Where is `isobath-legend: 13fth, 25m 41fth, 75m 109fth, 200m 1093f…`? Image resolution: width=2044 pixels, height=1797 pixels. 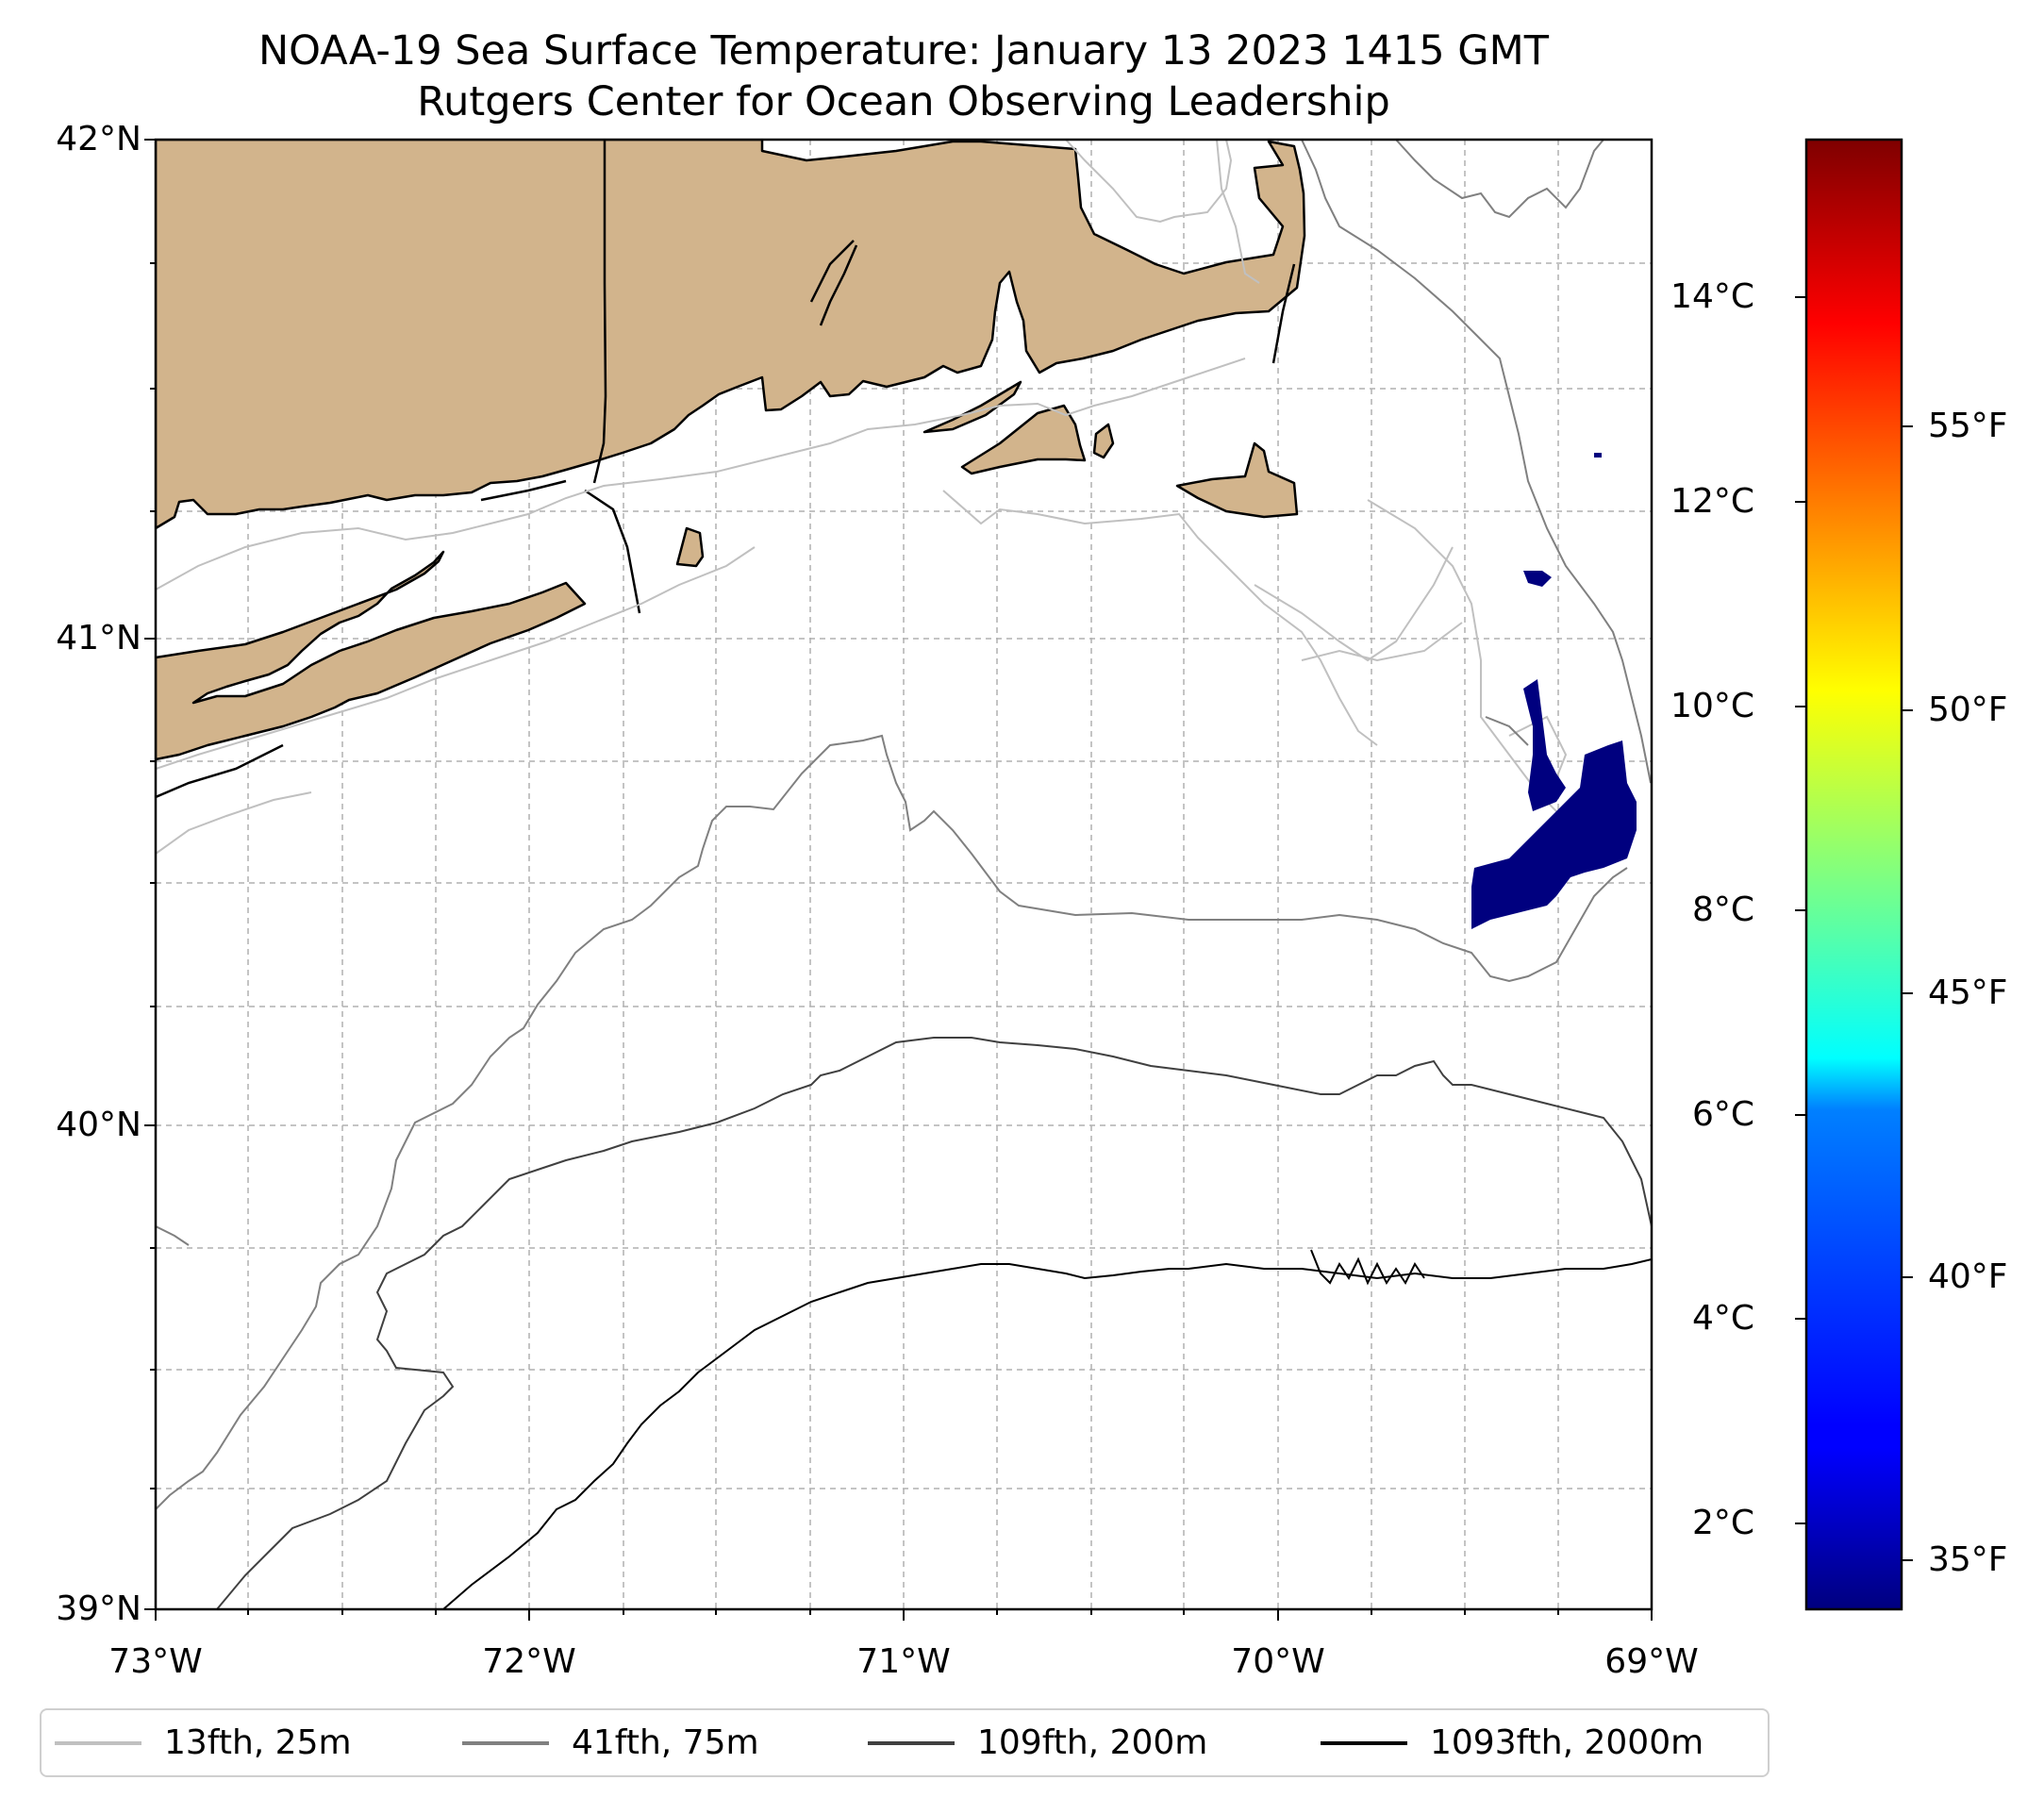 isobath-legend: 13fth, 25m 41fth, 75m 109fth, 200m 1093f… is located at coordinates (905, 1742).